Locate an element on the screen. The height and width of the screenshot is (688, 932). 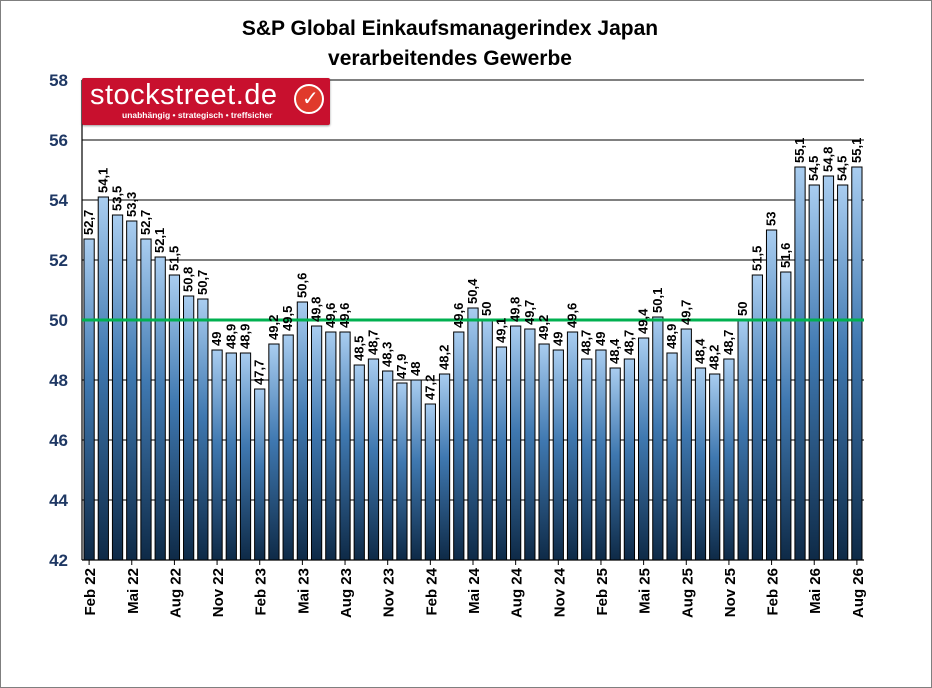
x-tick-label: Nov 25 is located at coordinates (730, 592).